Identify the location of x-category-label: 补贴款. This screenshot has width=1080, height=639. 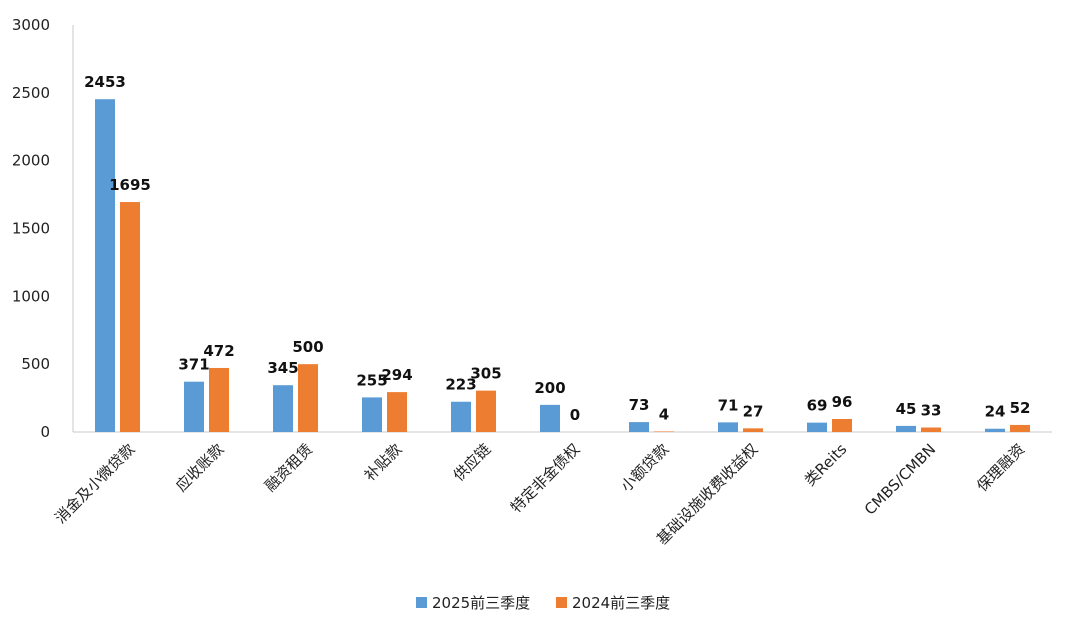
(383, 462).